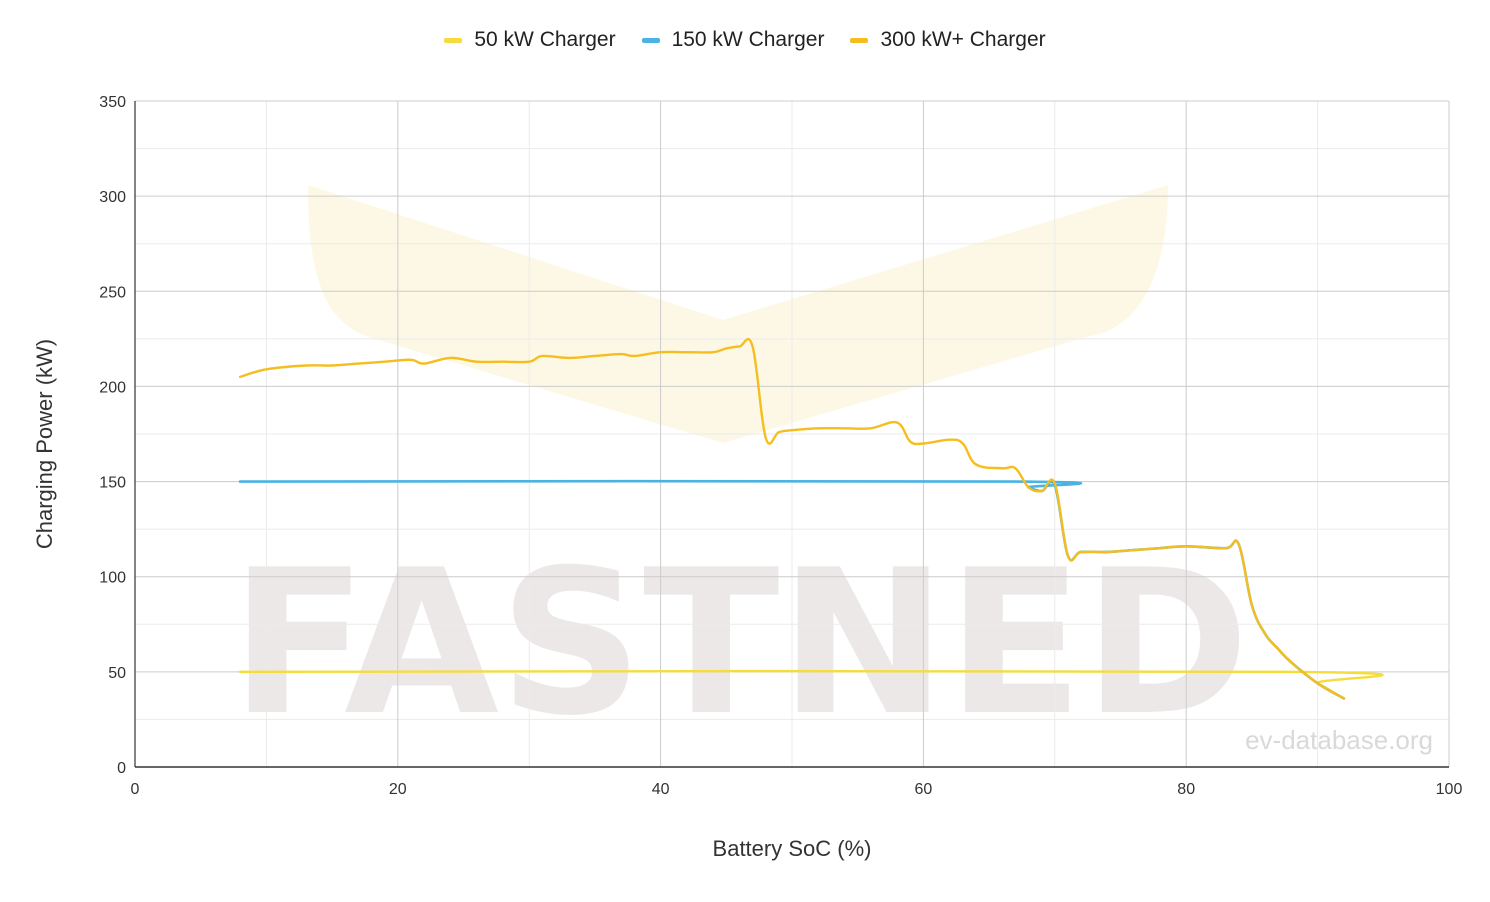  I want to click on legend-swatch-50kw, so click(453, 40).